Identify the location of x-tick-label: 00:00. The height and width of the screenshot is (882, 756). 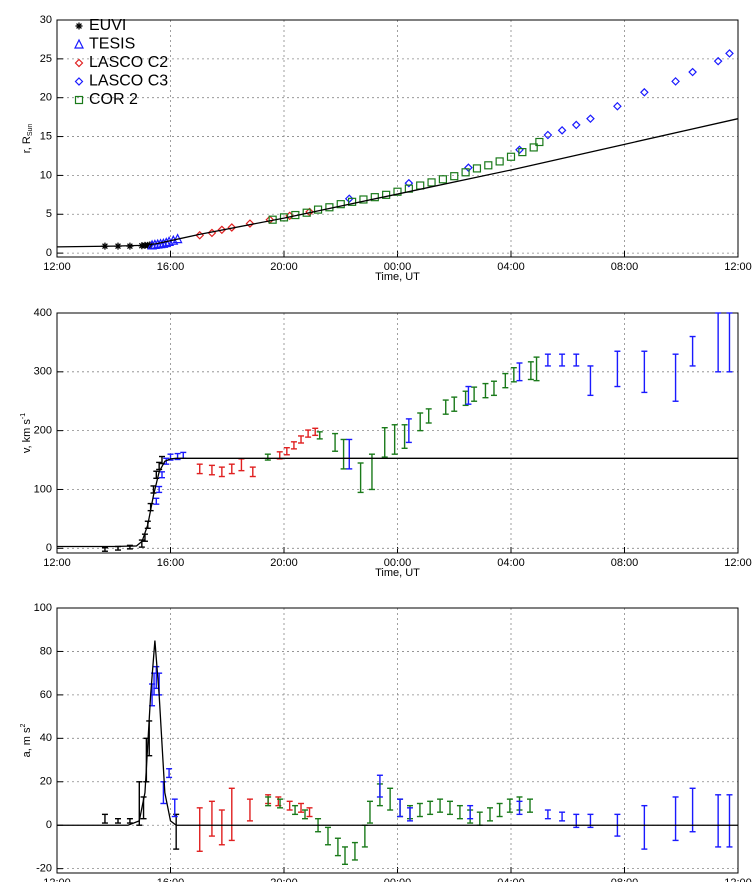
(398, 879).